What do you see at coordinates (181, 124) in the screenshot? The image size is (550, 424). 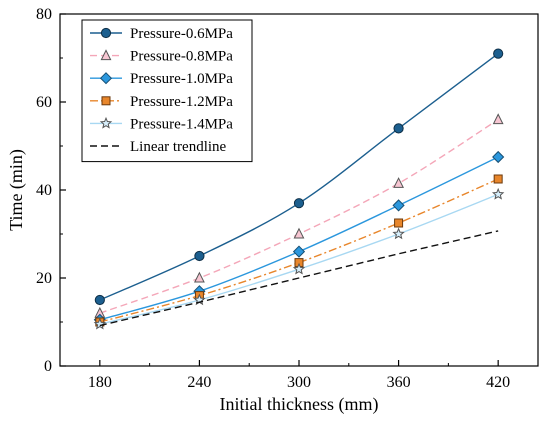 I see `legend-label: Pressure-1.4MPa` at bounding box center [181, 124].